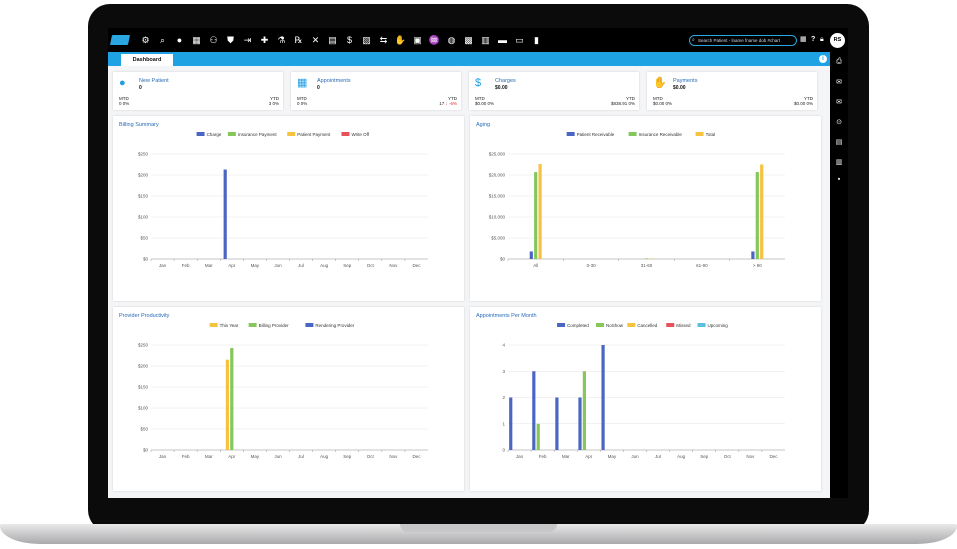 The image size is (957, 549). Describe the element at coordinates (434, 40) in the screenshot. I see `hands-icon: ♒` at that location.